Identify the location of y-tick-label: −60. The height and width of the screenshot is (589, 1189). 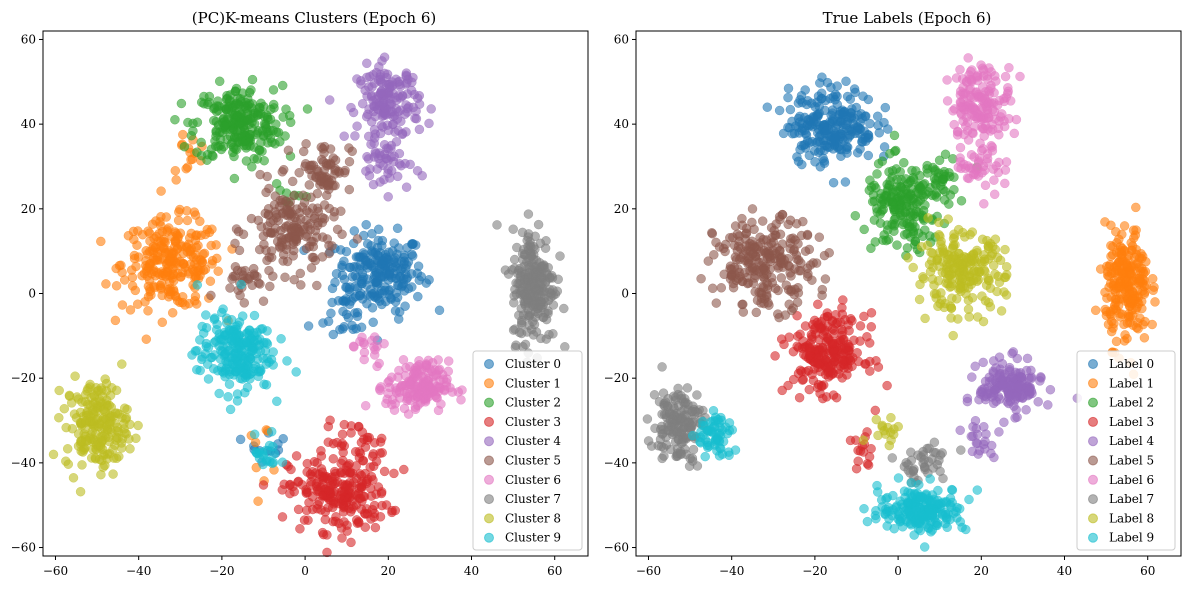
(23, 548).